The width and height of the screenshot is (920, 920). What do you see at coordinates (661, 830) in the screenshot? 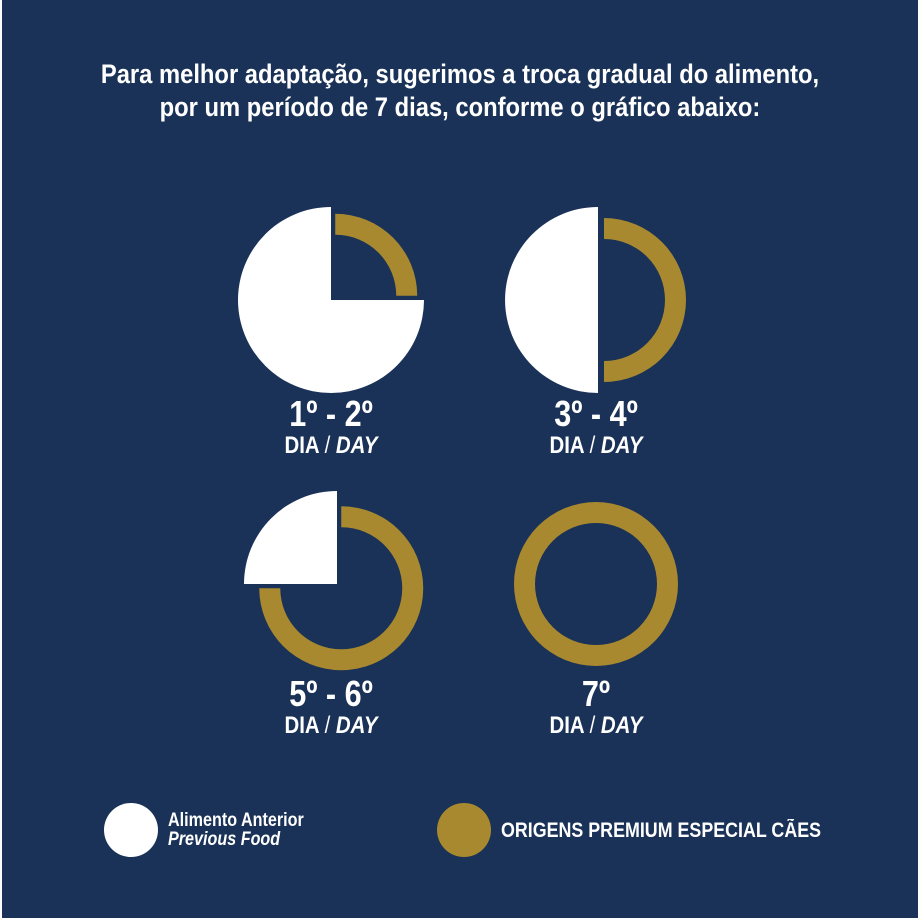
I see `legend-new-text: ORIGENS PREMIUM ESPECIAL CÃES` at bounding box center [661, 830].